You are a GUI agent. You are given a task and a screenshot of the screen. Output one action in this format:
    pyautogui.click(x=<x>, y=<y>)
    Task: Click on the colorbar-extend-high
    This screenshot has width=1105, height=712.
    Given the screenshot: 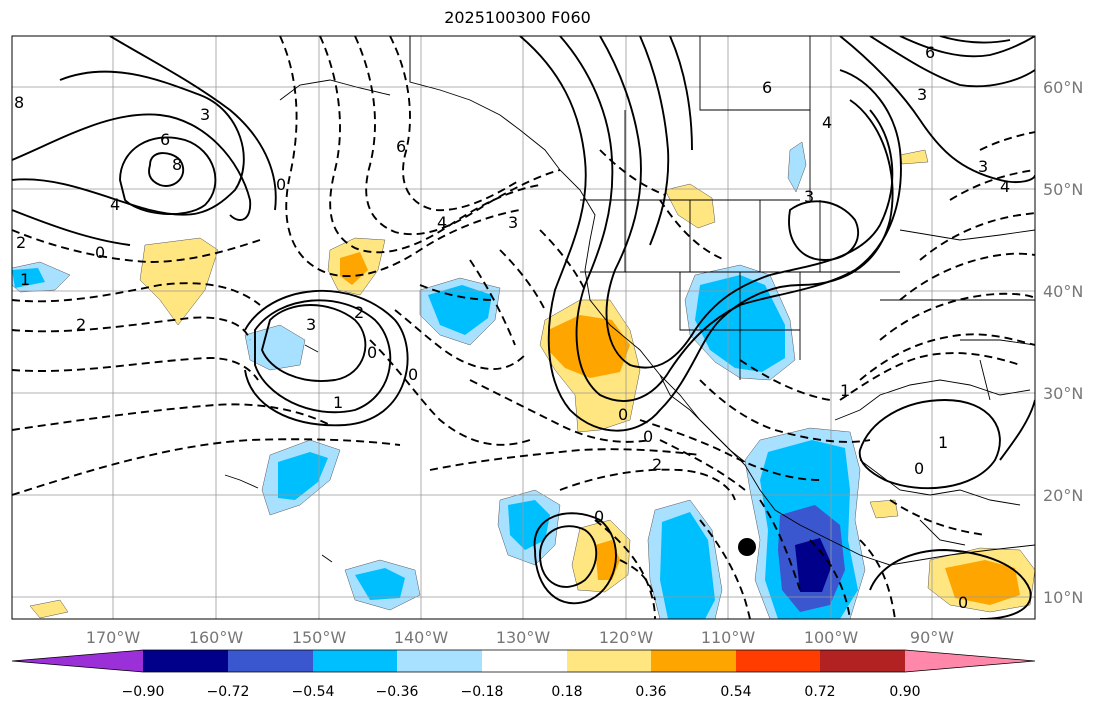 What is the action you would take?
    pyautogui.click(x=970, y=661)
    